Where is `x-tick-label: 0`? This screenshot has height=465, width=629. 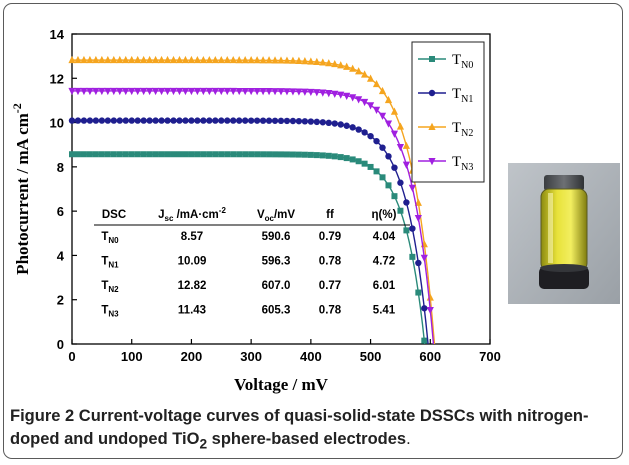 x-tick-label: 0 is located at coordinates (71, 356).